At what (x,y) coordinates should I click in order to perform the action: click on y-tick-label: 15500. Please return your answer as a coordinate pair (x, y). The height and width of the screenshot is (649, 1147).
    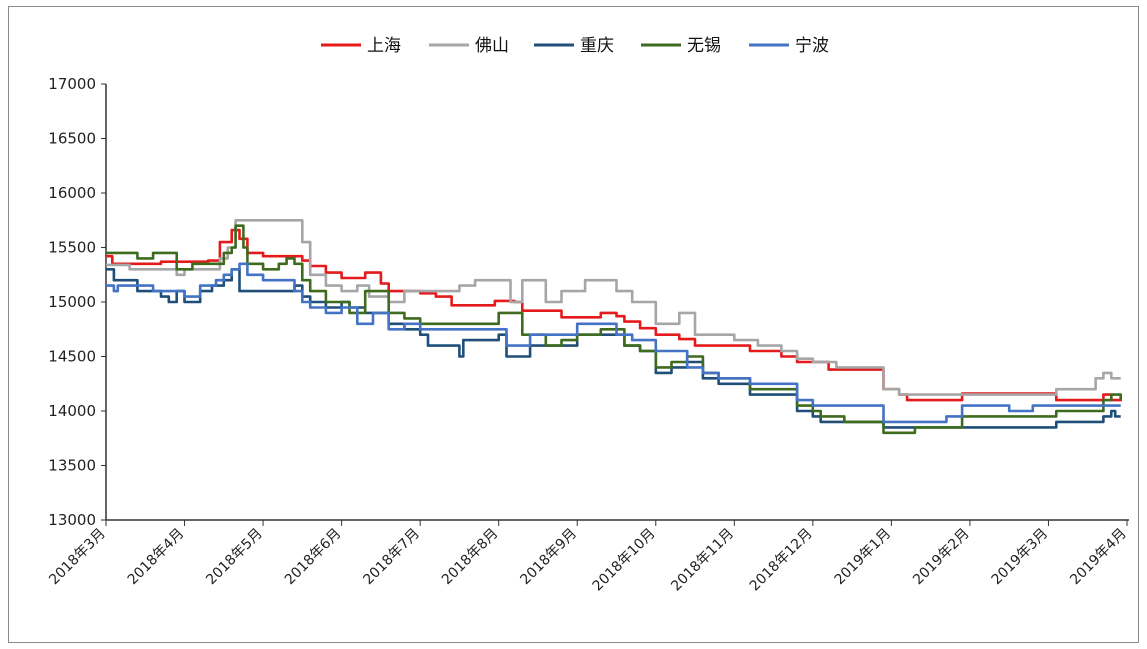
    Looking at the image, I should click on (72, 248).